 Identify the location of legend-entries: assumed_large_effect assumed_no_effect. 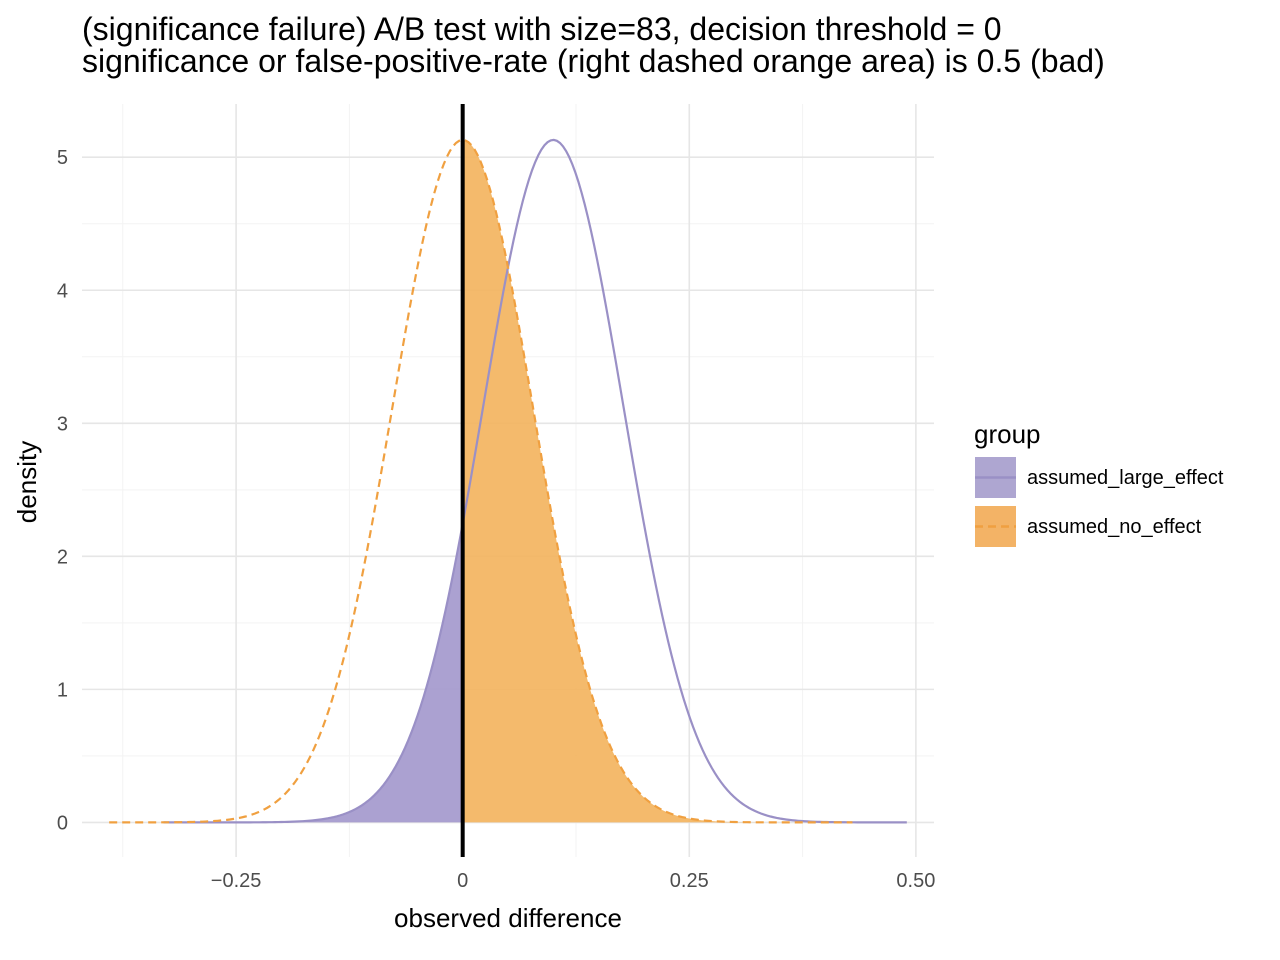
(1099, 502).